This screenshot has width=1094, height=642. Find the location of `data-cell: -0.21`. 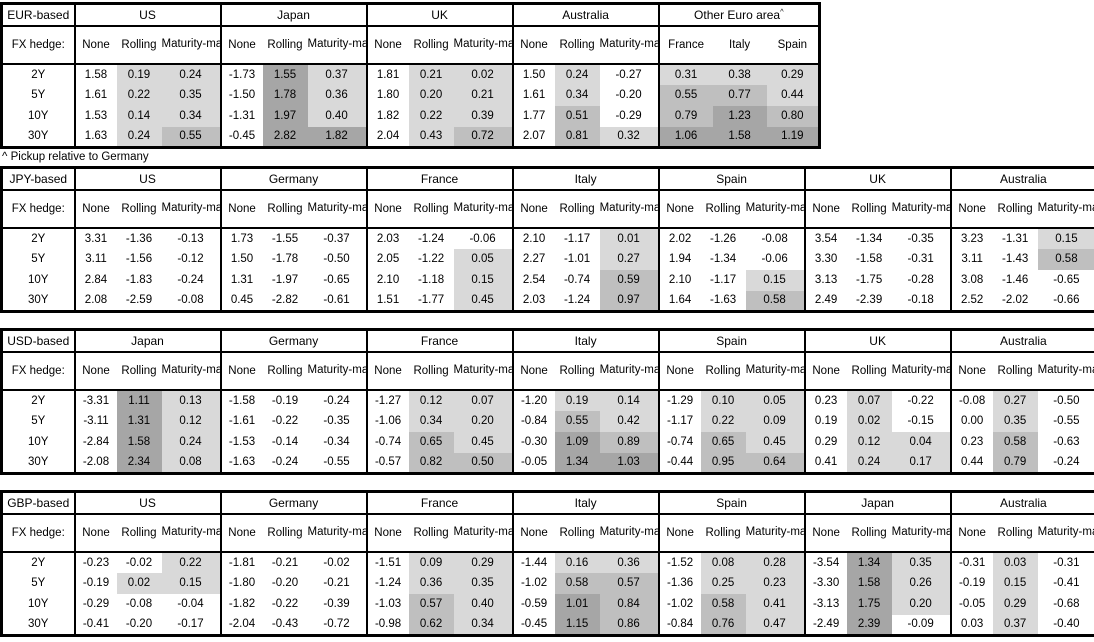

data-cell: -0.21 is located at coordinates (336, 583).